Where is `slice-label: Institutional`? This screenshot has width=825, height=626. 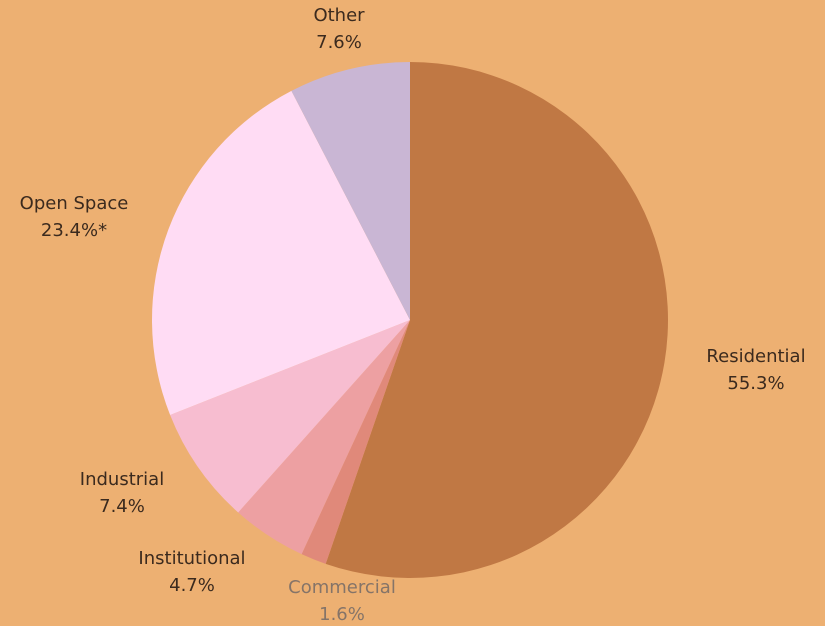
slice-label: Institutional is located at coordinates (191, 558).